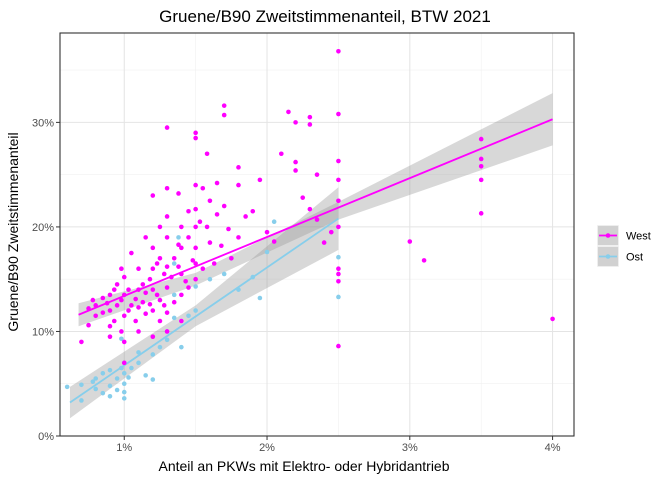 The width and height of the screenshot is (672, 485). What do you see at coordinates (43, 228) in the screenshot?
I see `y-tick-label: 20%` at bounding box center [43, 228].